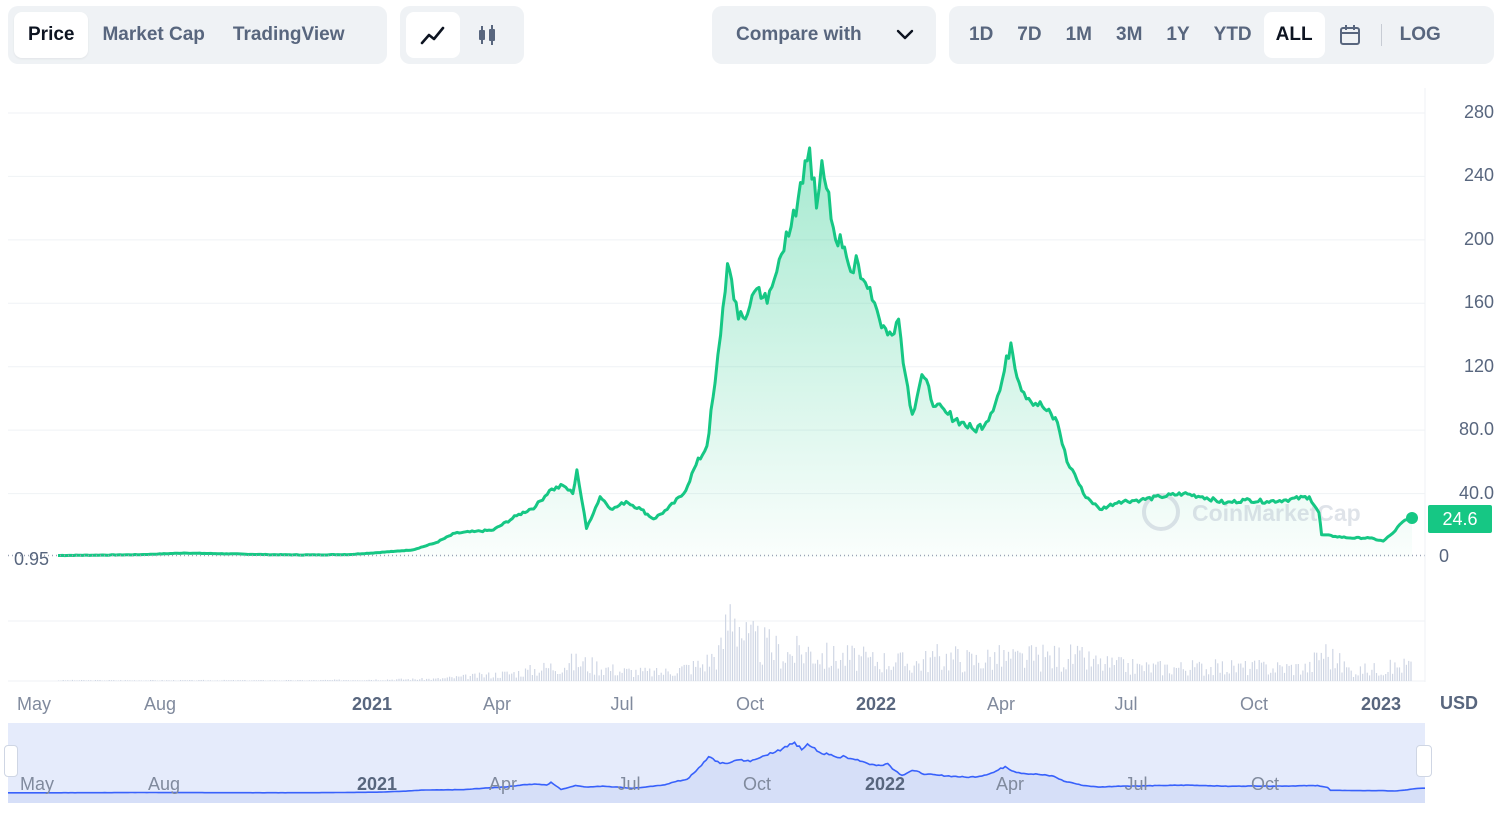 Image resolution: width=1508 pixels, height=820 pixels. Describe the element at coordinates (51, 35) in the screenshot. I see `tab-price: Price` at that location.